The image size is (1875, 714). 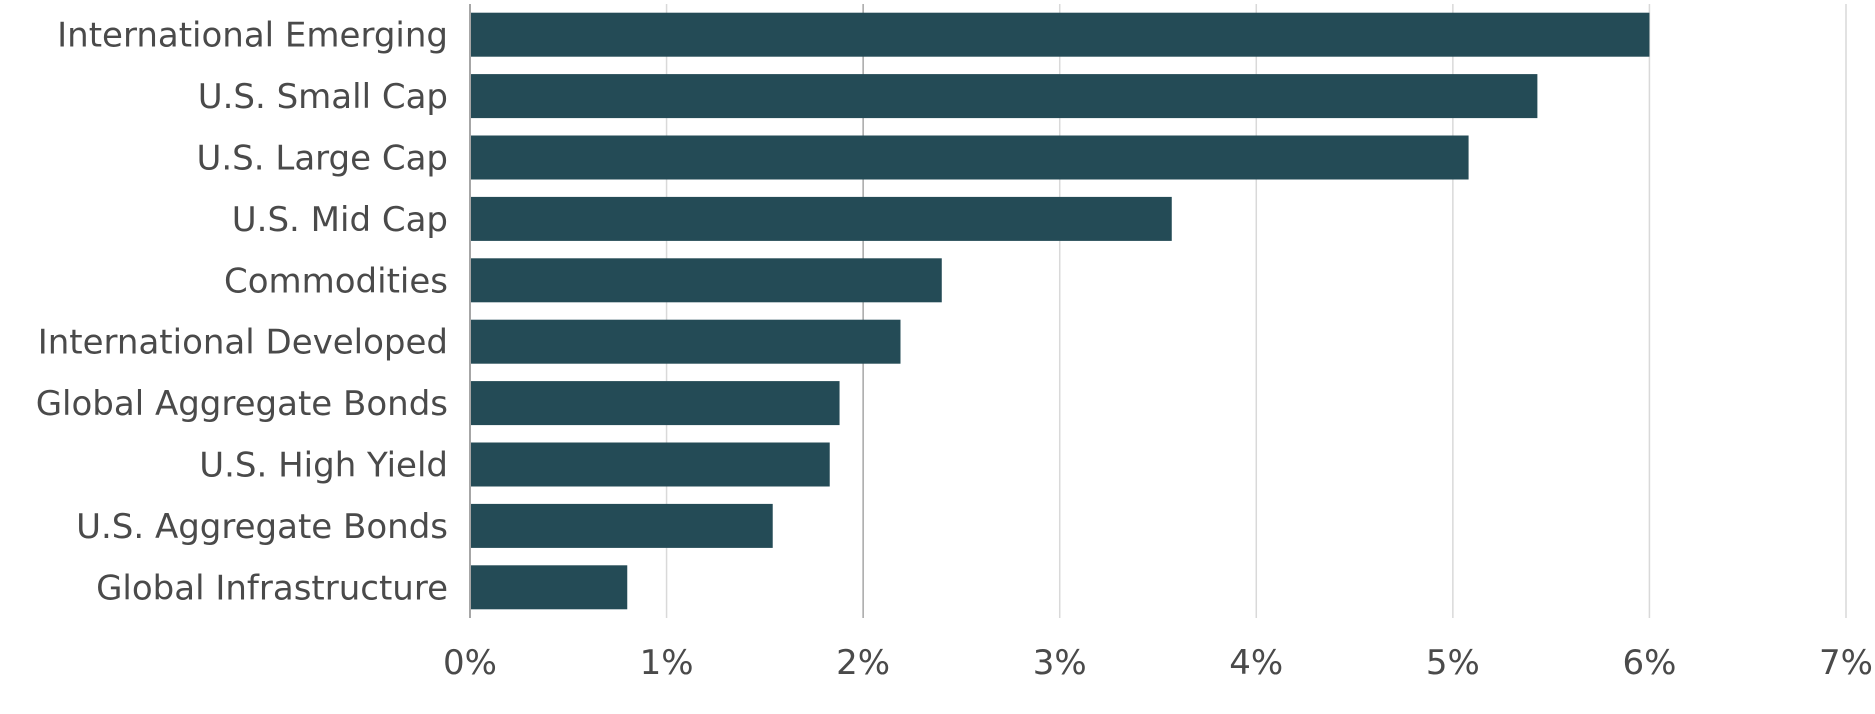 I want to click on category-label: U.S. Large Cap, so click(x=322, y=159).